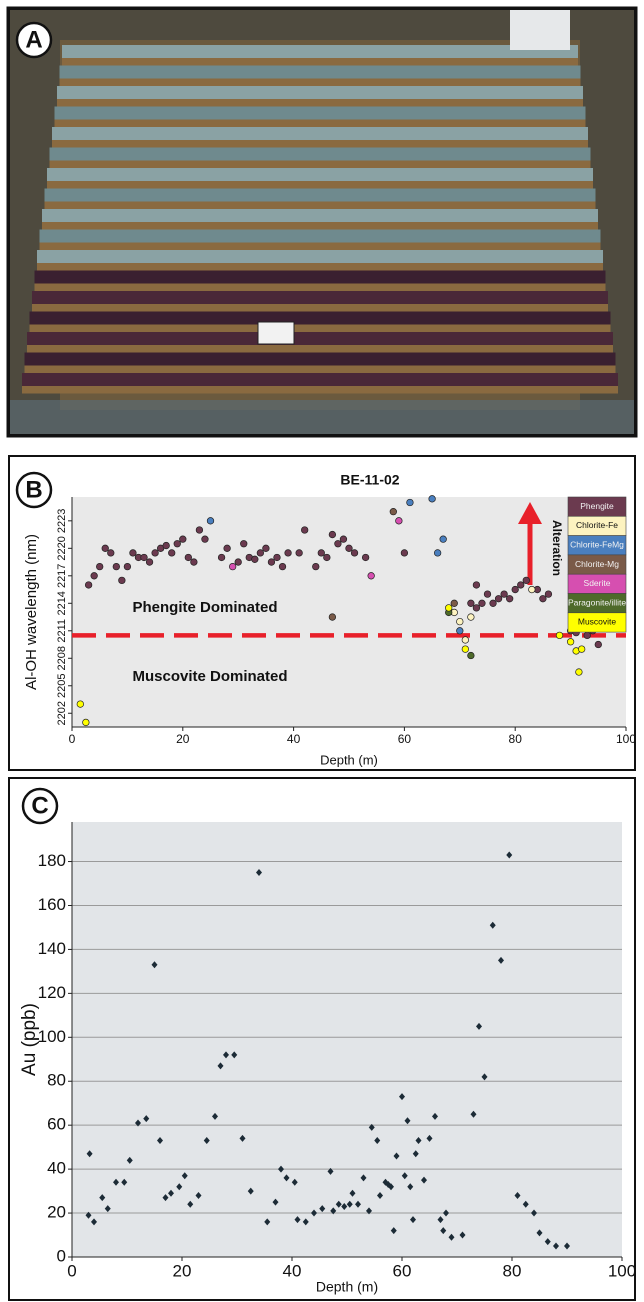 Image resolution: width=644 pixels, height=1302 pixels. What do you see at coordinates (61, 1255) in the screenshot?
I see `y-tick-label: 0` at bounding box center [61, 1255].